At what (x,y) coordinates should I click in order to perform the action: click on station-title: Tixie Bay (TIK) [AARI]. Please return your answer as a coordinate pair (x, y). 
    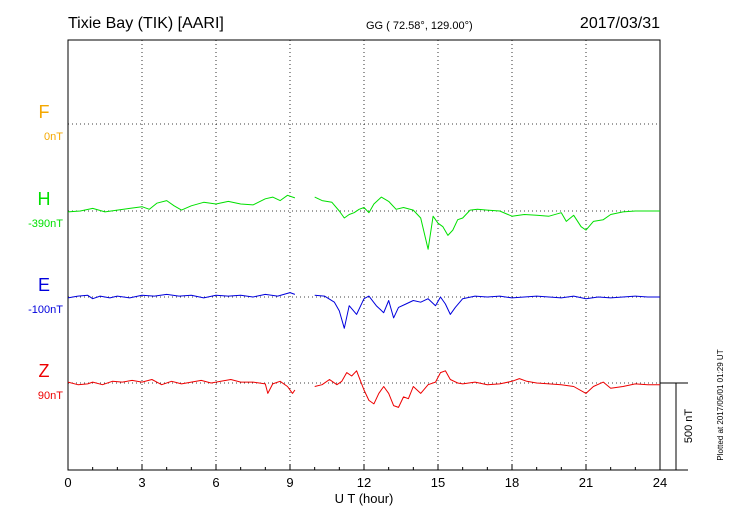
    Looking at the image, I should click on (146, 23).